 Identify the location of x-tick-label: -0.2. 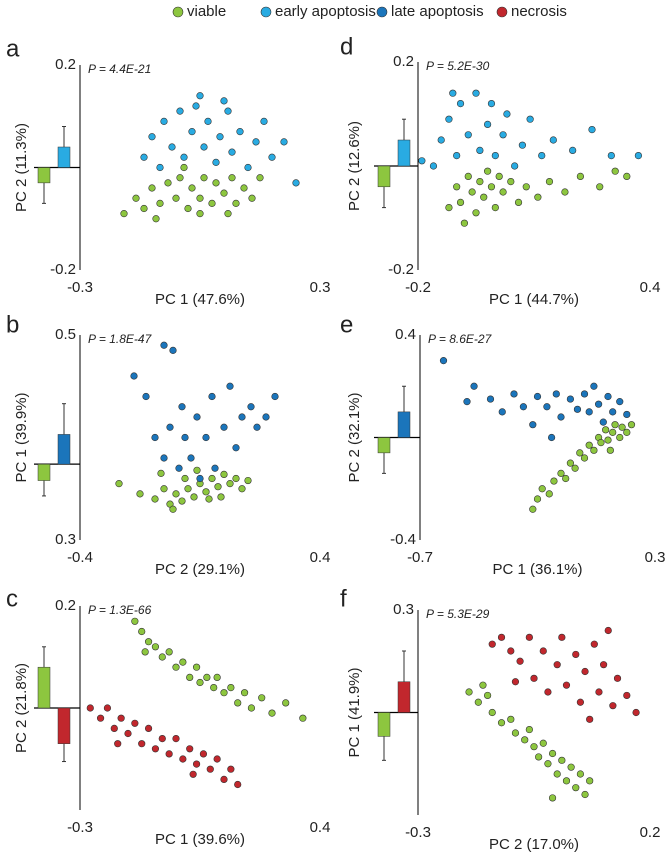
(418, 287).